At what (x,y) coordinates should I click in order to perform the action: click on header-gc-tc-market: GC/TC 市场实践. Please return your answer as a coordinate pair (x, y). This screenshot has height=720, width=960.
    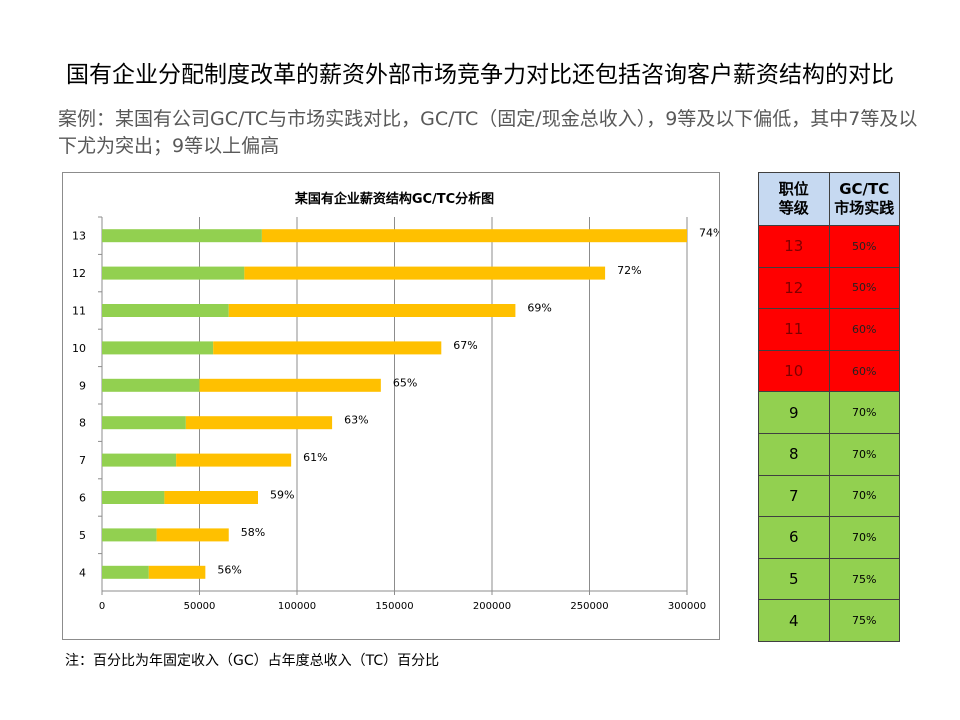
    Looking at the image, I should click on (864, 199).